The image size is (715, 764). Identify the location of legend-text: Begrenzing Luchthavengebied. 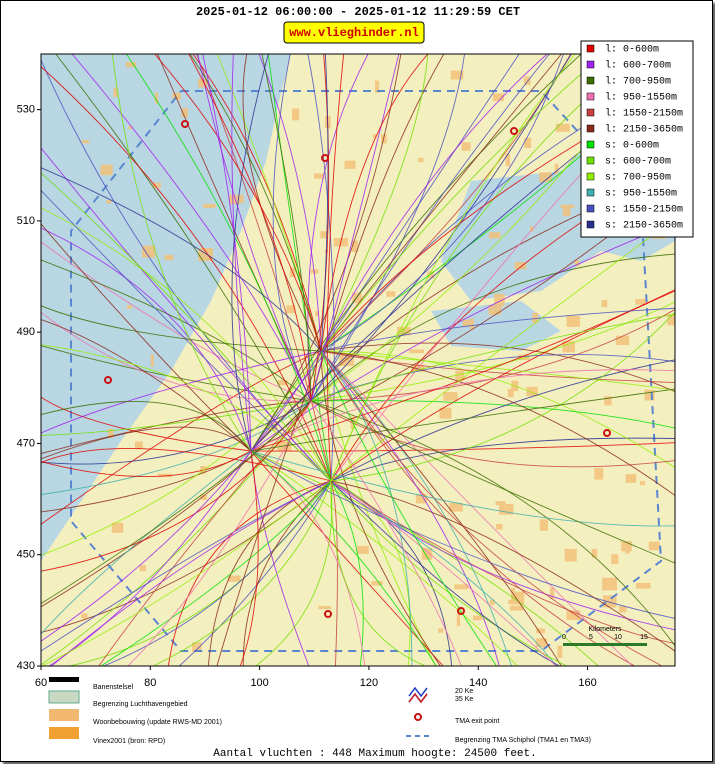
(140, 704).